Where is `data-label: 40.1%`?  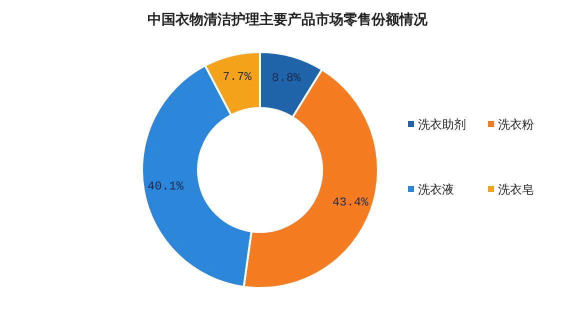 data-label: 40.1% is located at coordinates (165, 187).